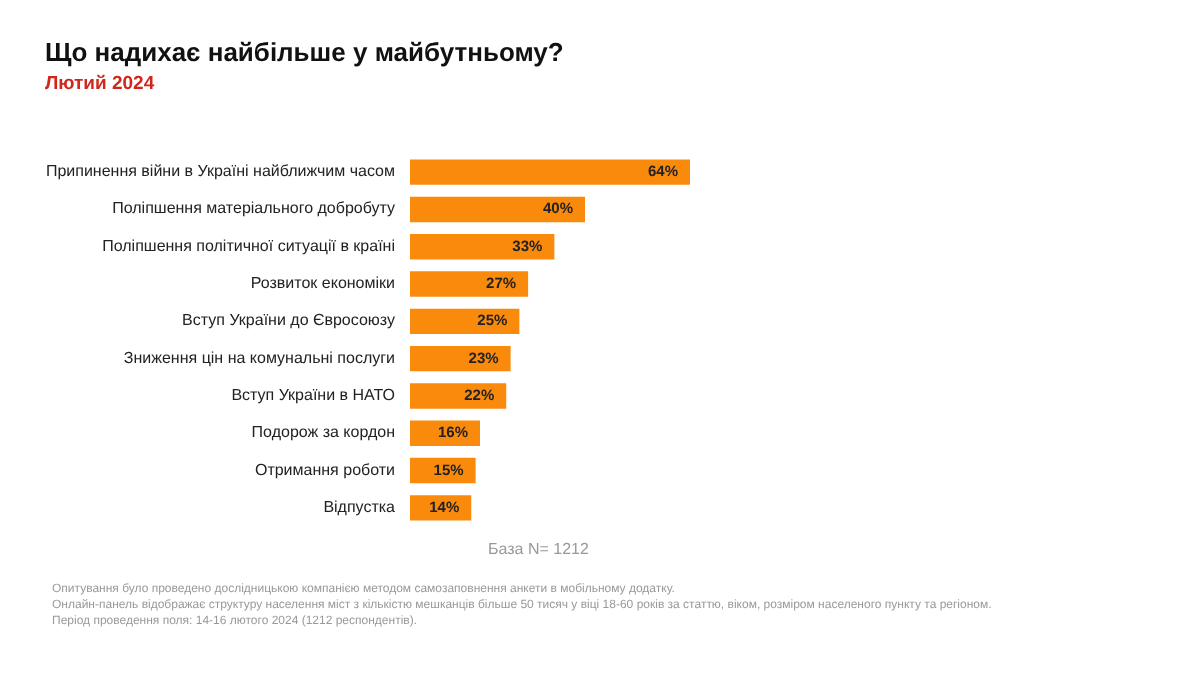 Image resolution: width=1200 pixels, height=674 pixels. Describe the element at coordinates (249, 245) in the screenshot. I see `y-tick-label: Поліпшення політичної ситуації в країні` at that location.